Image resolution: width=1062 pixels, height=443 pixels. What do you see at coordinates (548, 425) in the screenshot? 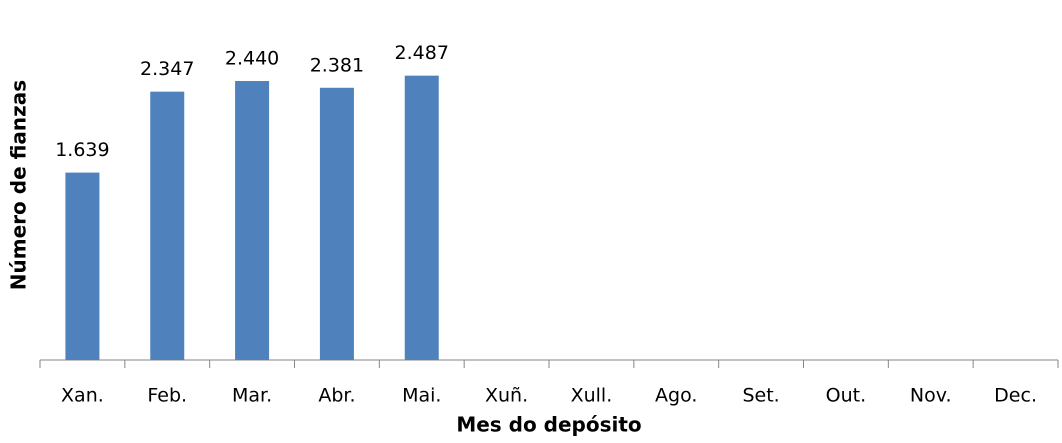
I see `x-axis-title: Mes do depósito` at bounding box center [548, 425].